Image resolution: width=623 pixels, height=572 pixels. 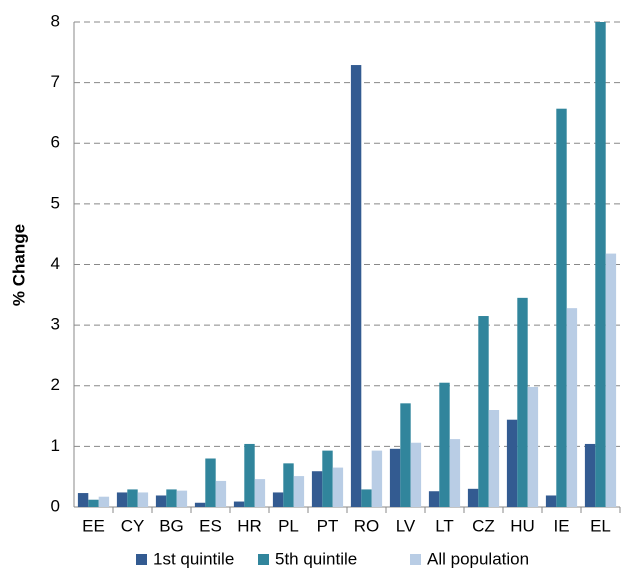 I want to click on y-tick-label: 5, so click(x=55, y=202).